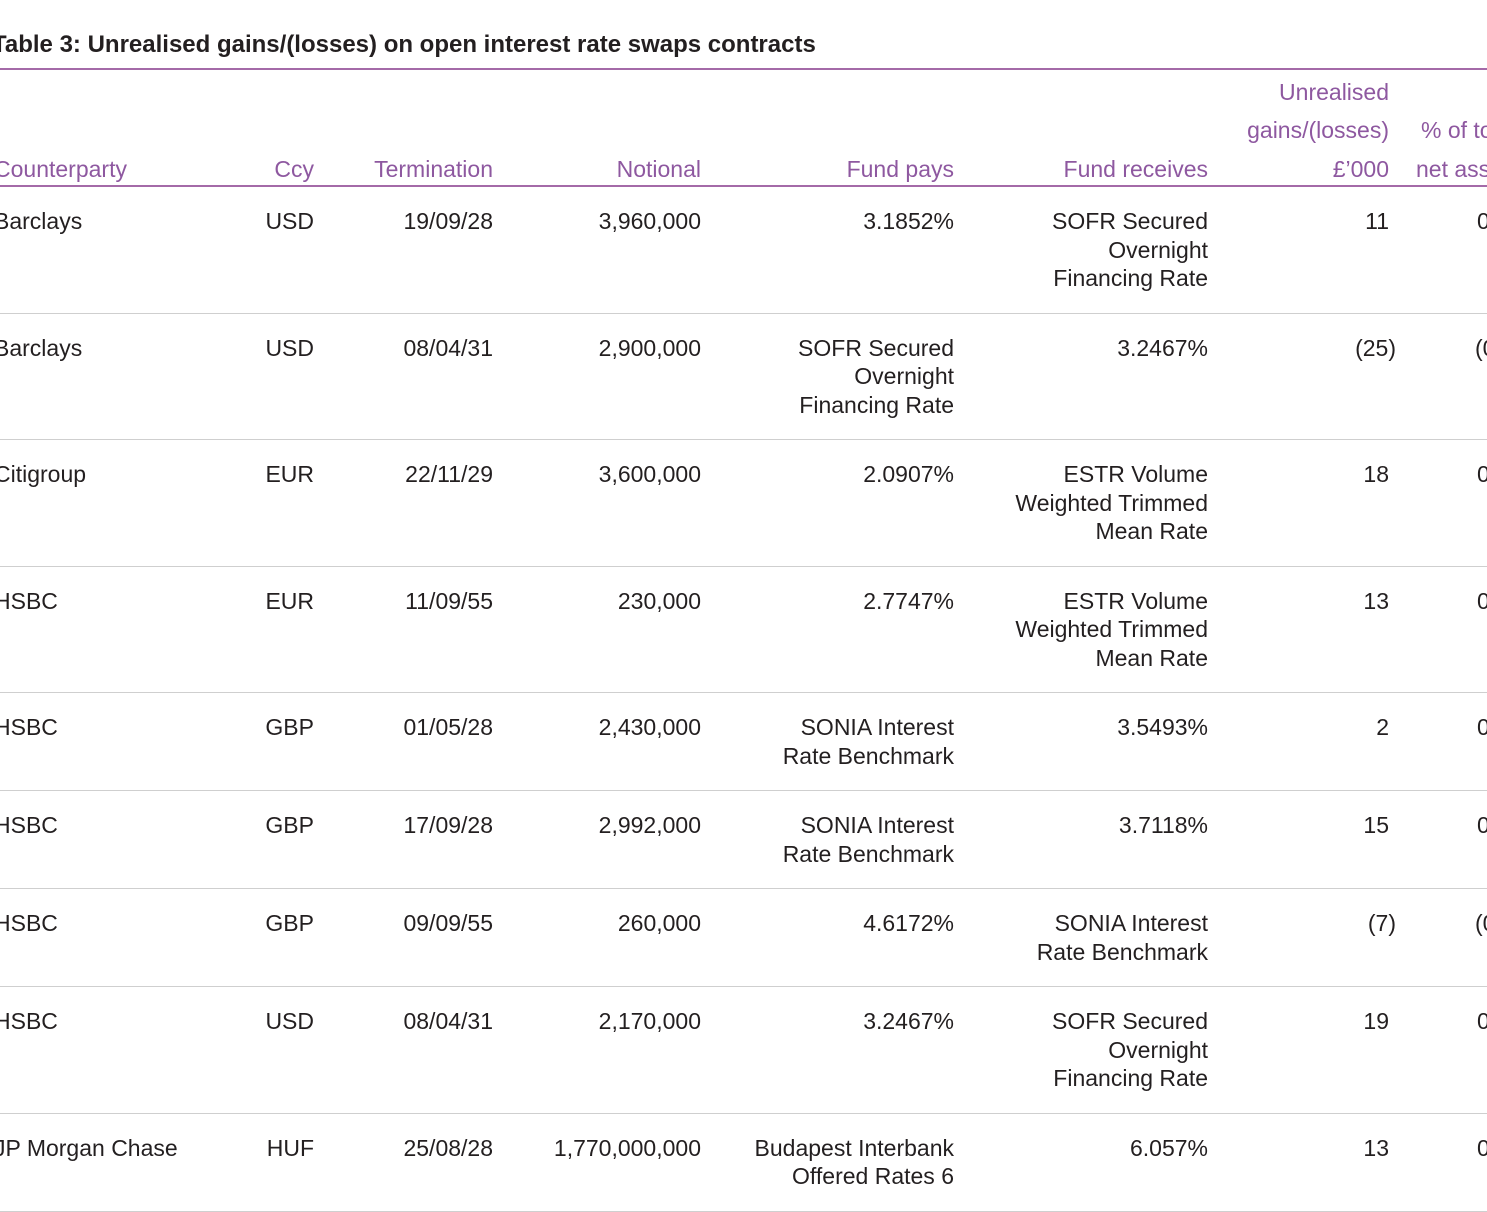 This screenshot has height=1212, width=1487. I want to click on cell-unrealised: 19, so click(1376, 1021).